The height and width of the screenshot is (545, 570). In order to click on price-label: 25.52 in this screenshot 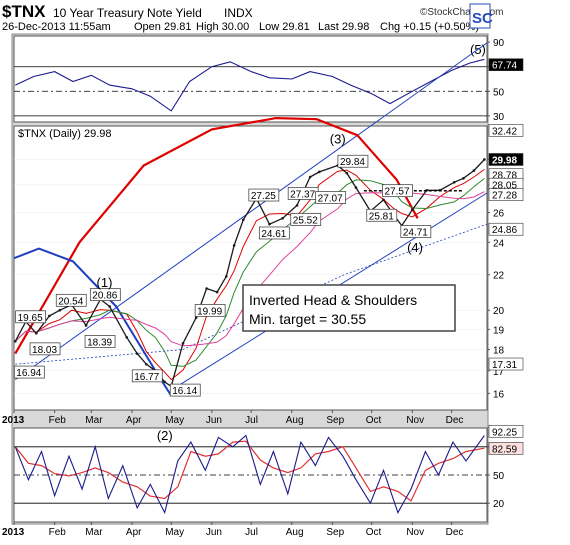, I will do `click(305, 220)`.